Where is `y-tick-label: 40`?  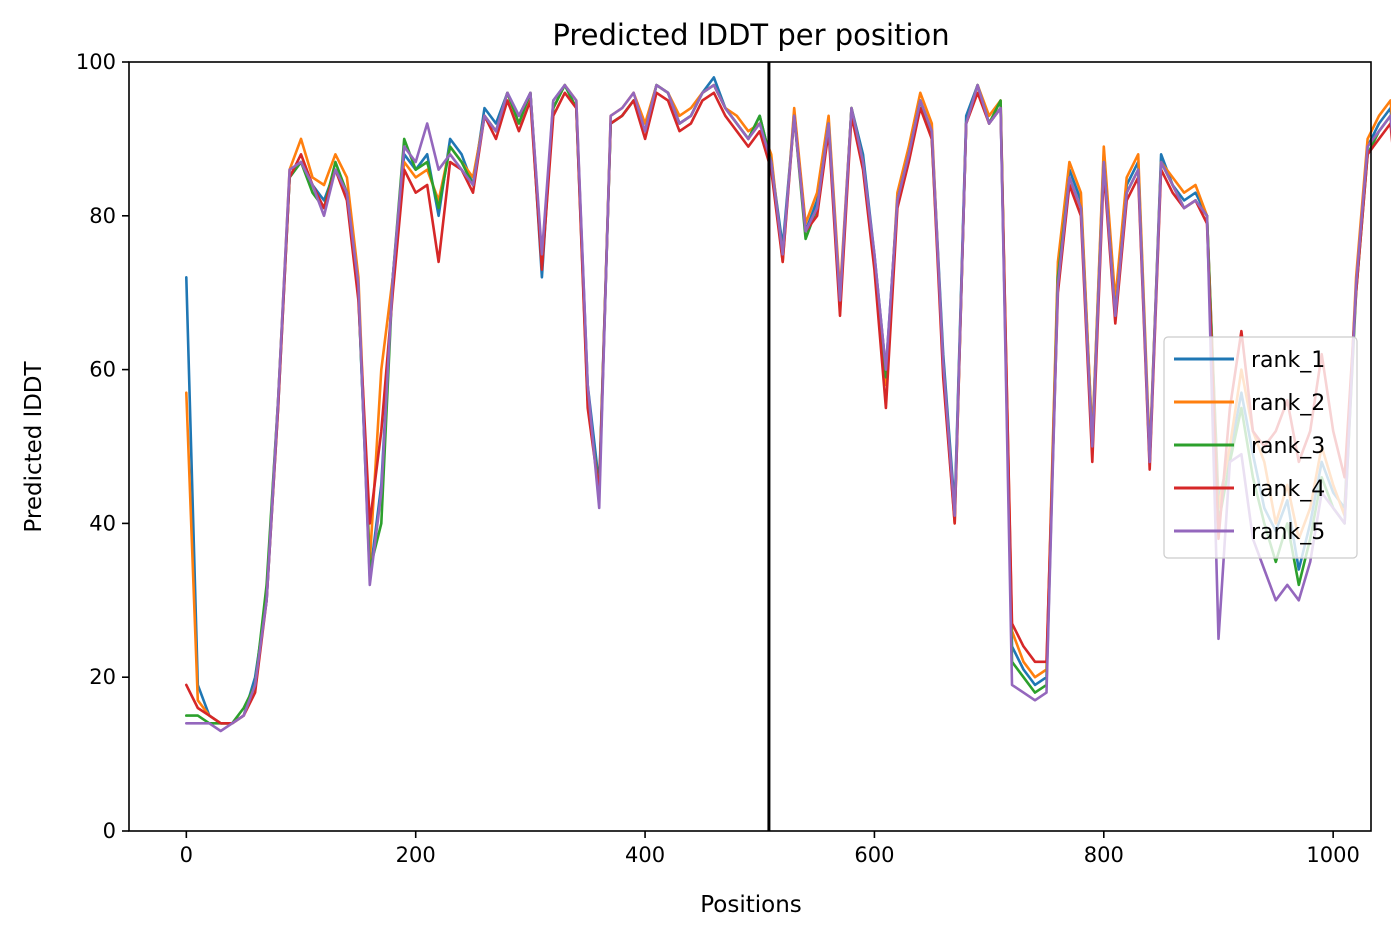
y-tick-label: 40 is located at coordinates (102, 523).